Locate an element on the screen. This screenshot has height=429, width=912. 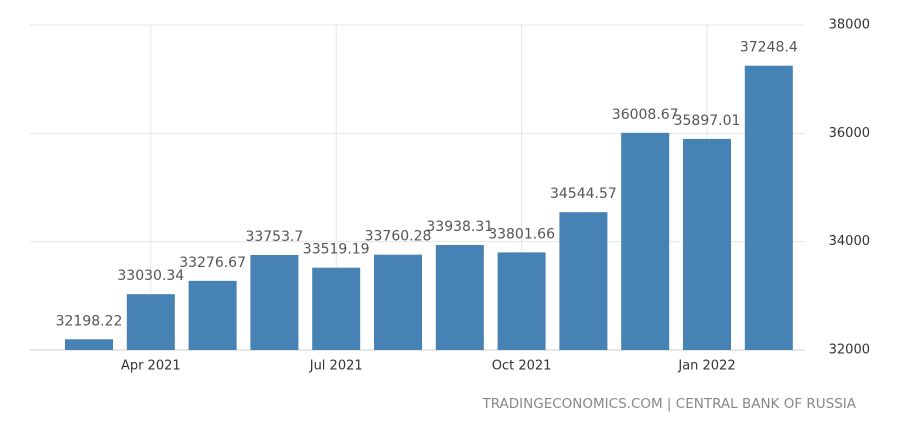
value-label: 32198.22 is located at coordinates (89, 321).